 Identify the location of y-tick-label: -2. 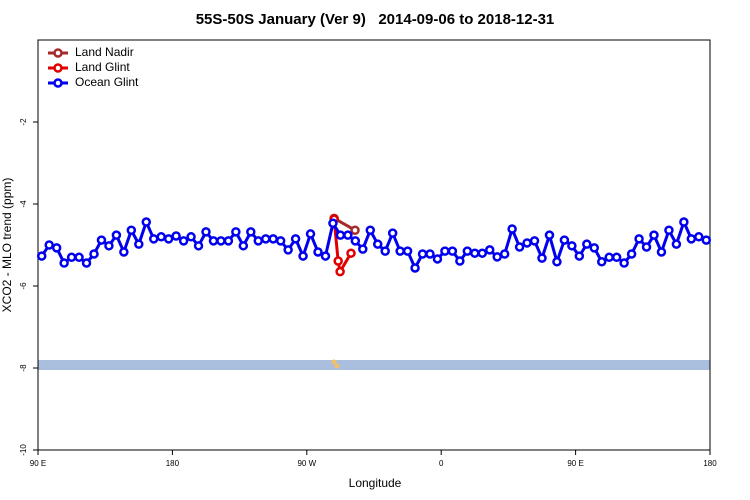
(23, 122).